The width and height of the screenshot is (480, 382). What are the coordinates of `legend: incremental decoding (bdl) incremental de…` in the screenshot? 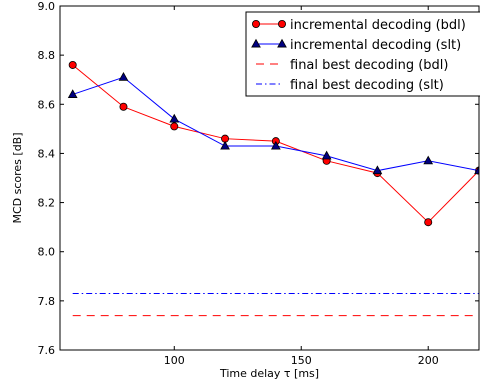 It's located at (362, 54).